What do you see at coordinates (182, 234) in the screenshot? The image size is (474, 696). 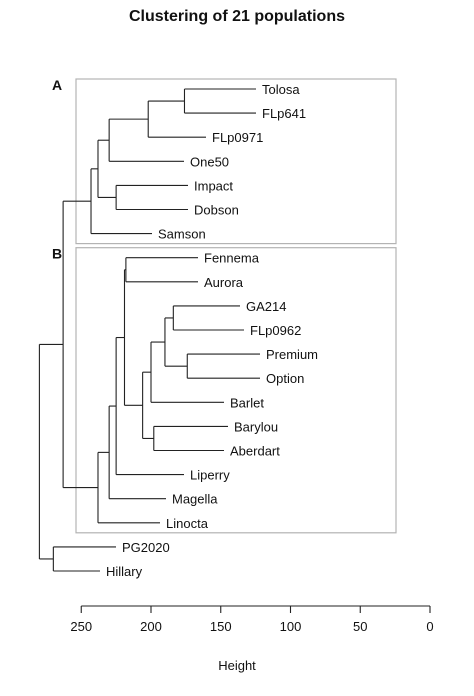 I see `leaf-label-samson: Samson` at bounding box center [182, 234].